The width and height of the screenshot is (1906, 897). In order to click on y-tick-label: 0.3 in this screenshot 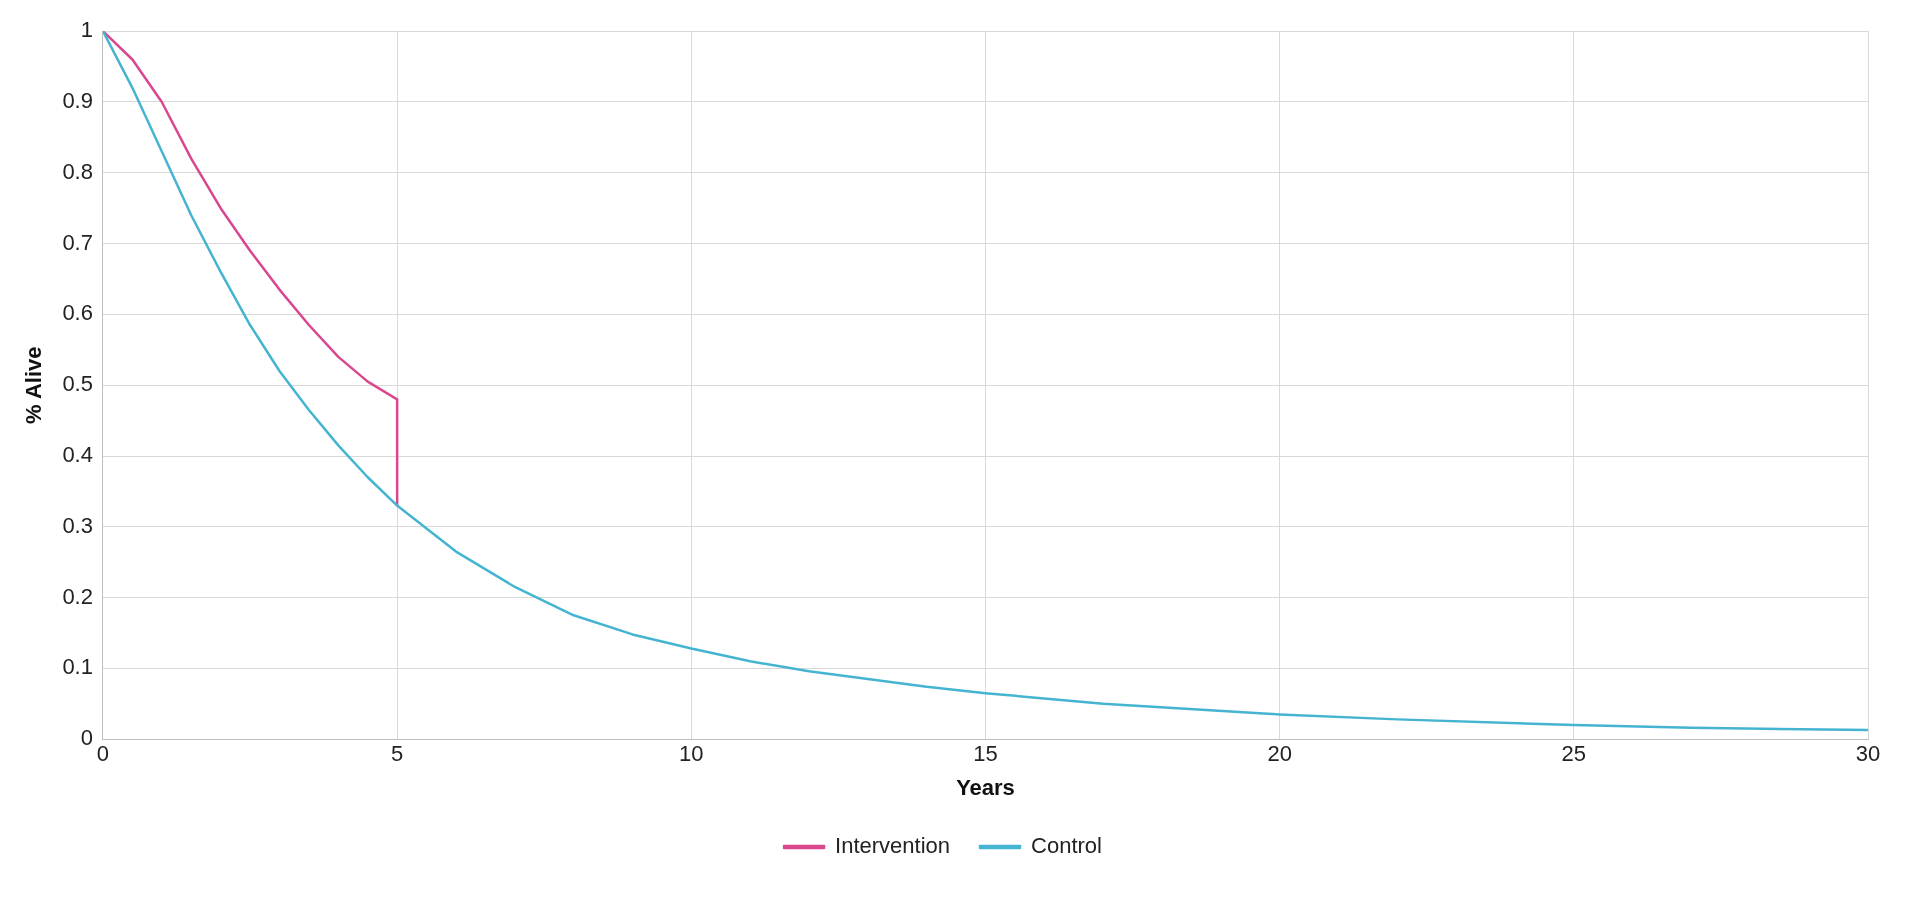, I will do `click(77, 525)`.